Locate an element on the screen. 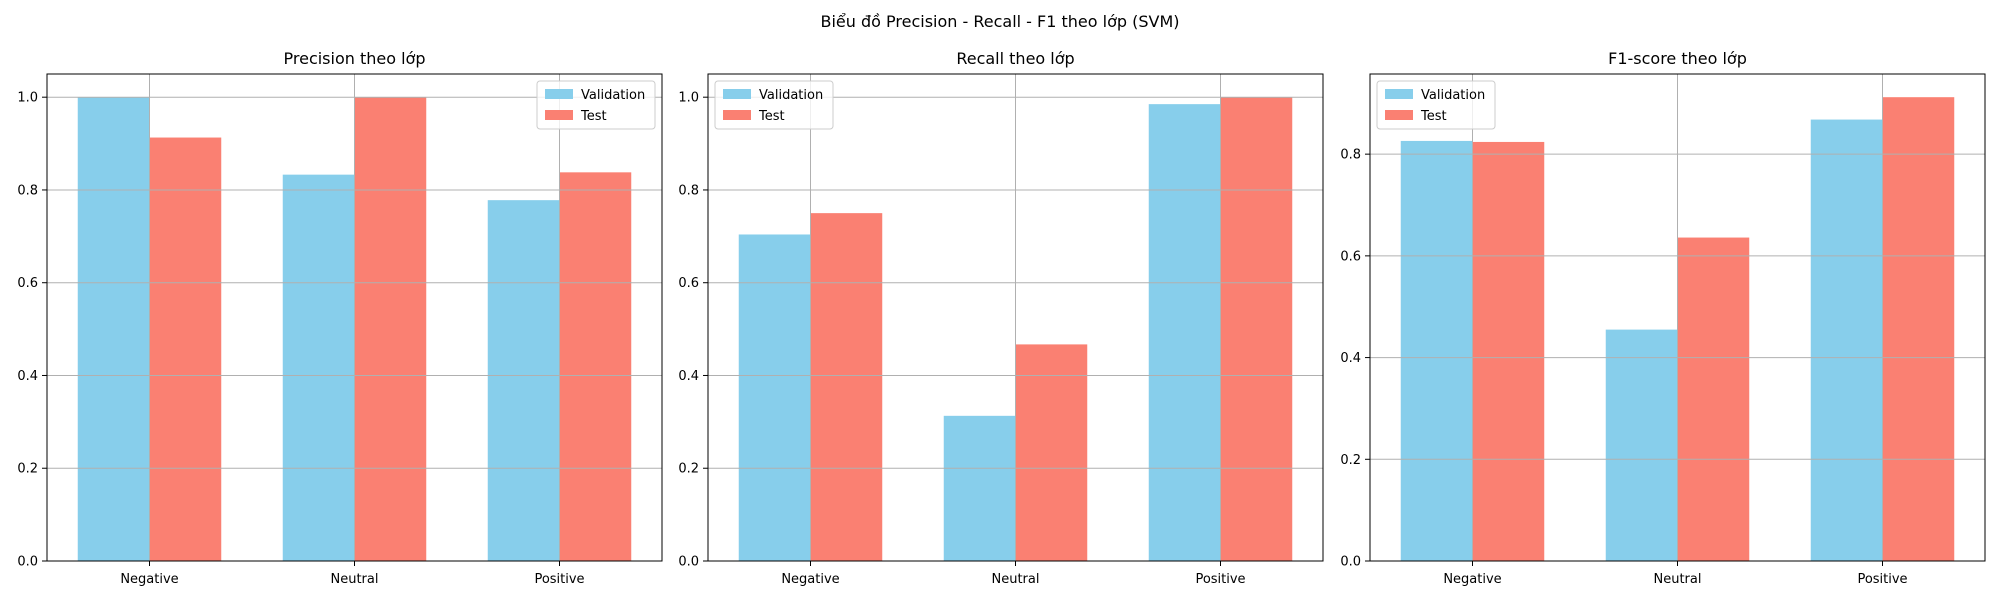 The height and width of the screenshot is (600, 2000). chart-title: F1-score theo lớp is located at coordinates (1677, 58).